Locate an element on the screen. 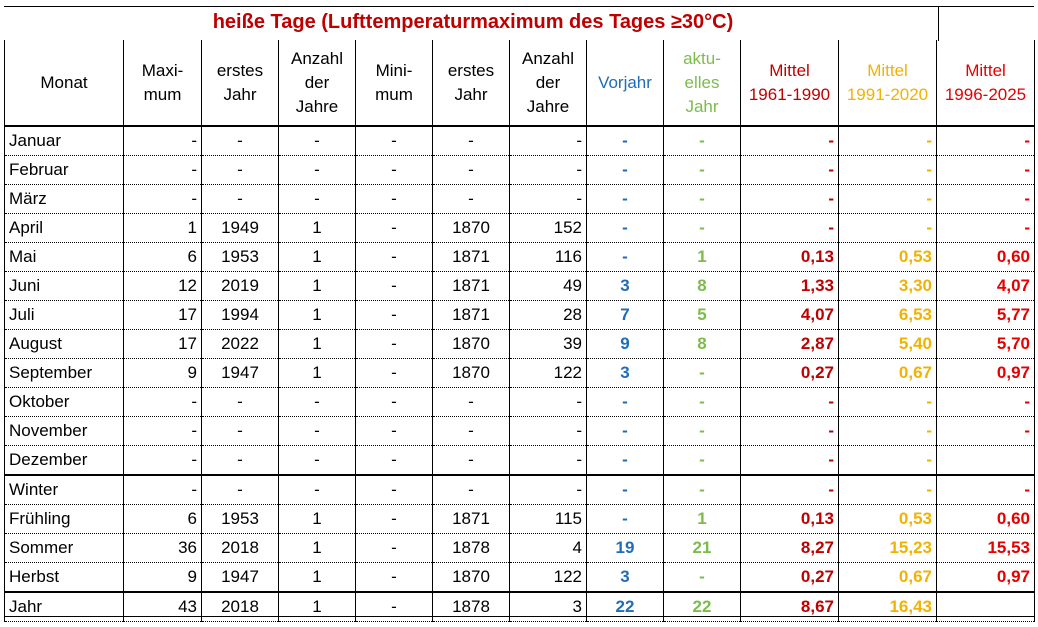 The width and height of the screenshot is (1038, 627). table-row: Mai 6 1953 1-1871 116-1 0,13 0,53 0,60 is located at coordinates (519, 257).